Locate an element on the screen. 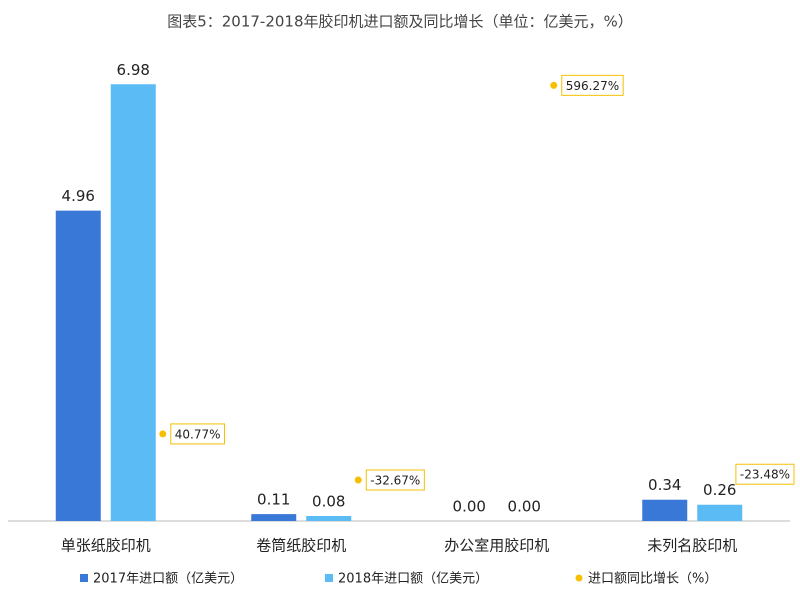  growth-label: 40.77% is located at coordinates (198, 434).